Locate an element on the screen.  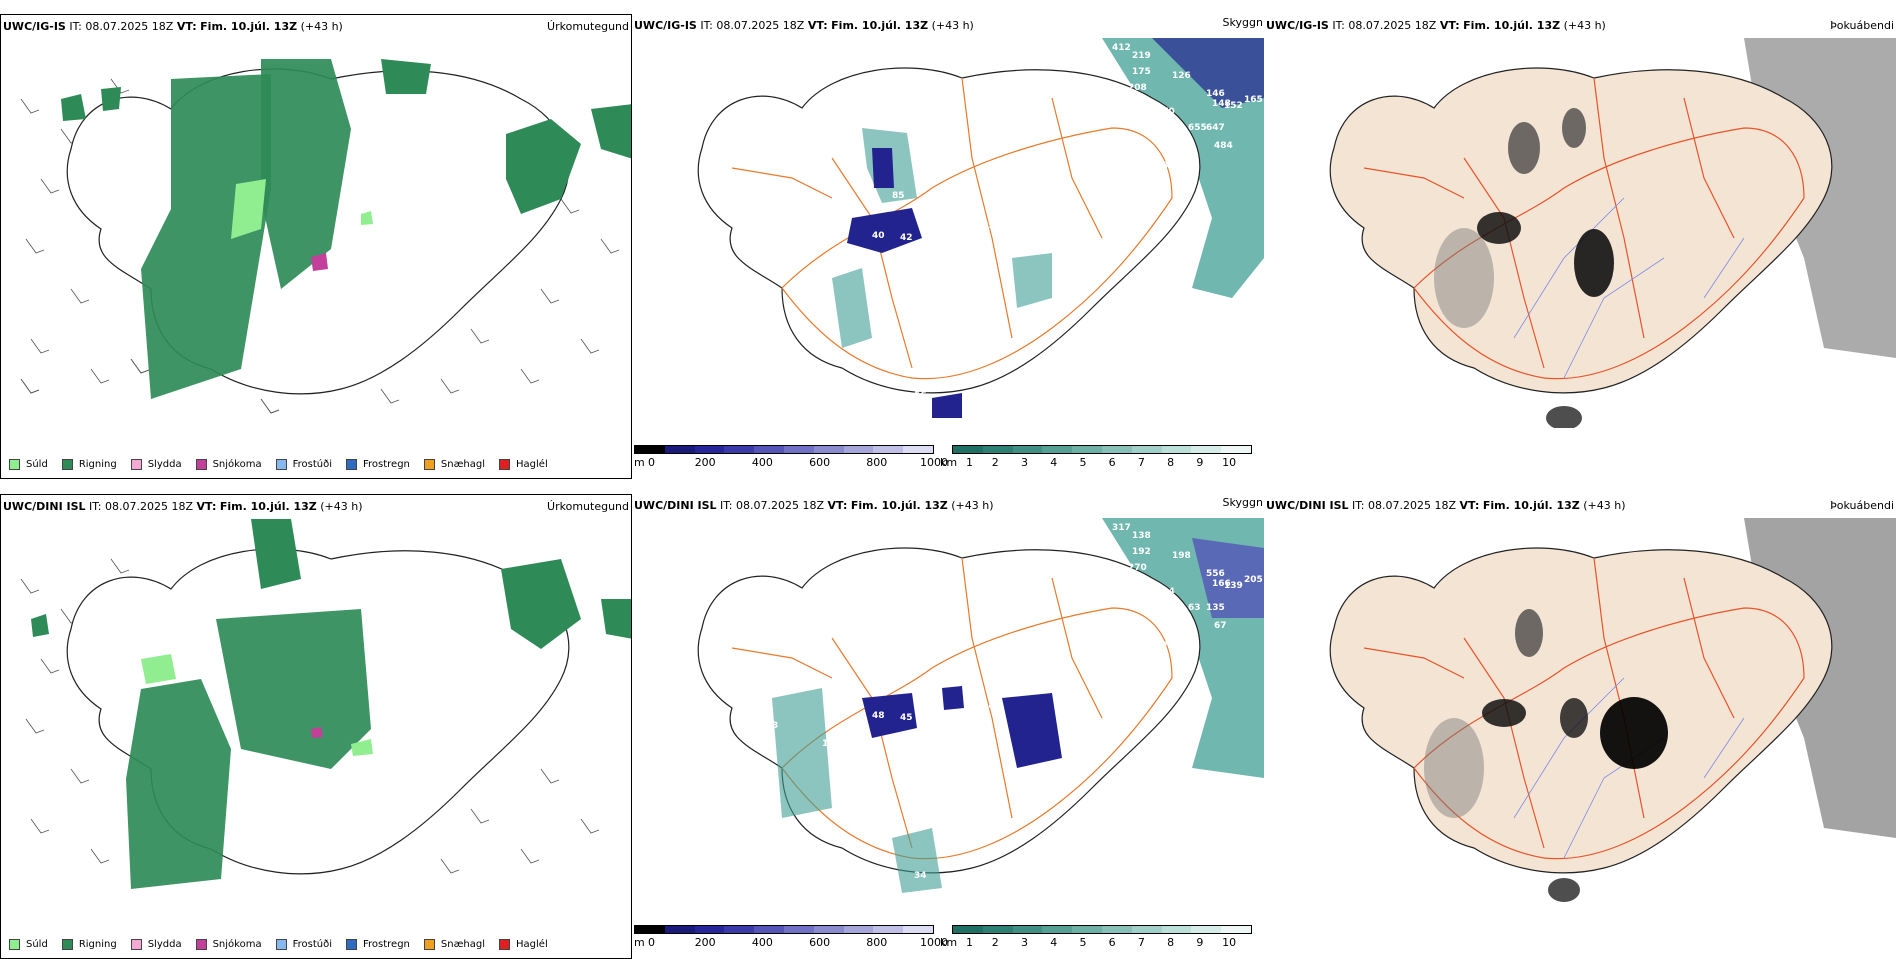
legend-item: Snæhagl is located at coordinates (454, 464).